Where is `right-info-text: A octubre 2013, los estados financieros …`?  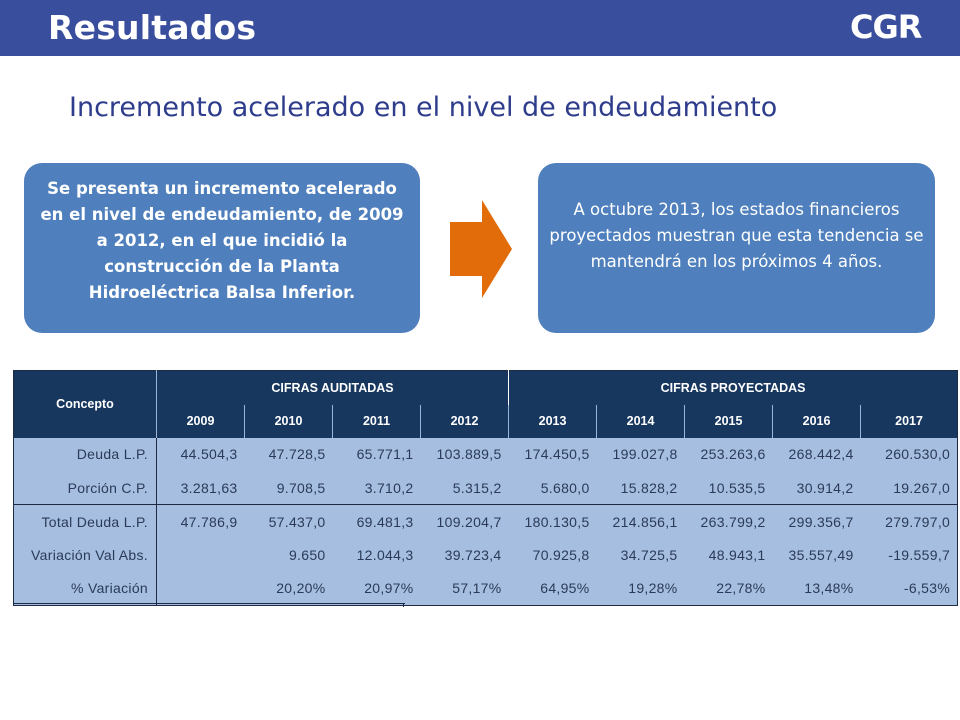
right-info-text: A octubre 2013, los estados financieros … is located at coordinates (736, 235).